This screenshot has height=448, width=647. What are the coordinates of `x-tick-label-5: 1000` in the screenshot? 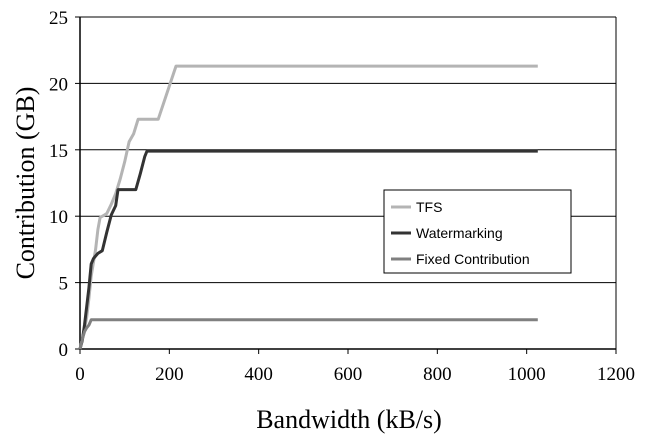 It's located at (527, 374).